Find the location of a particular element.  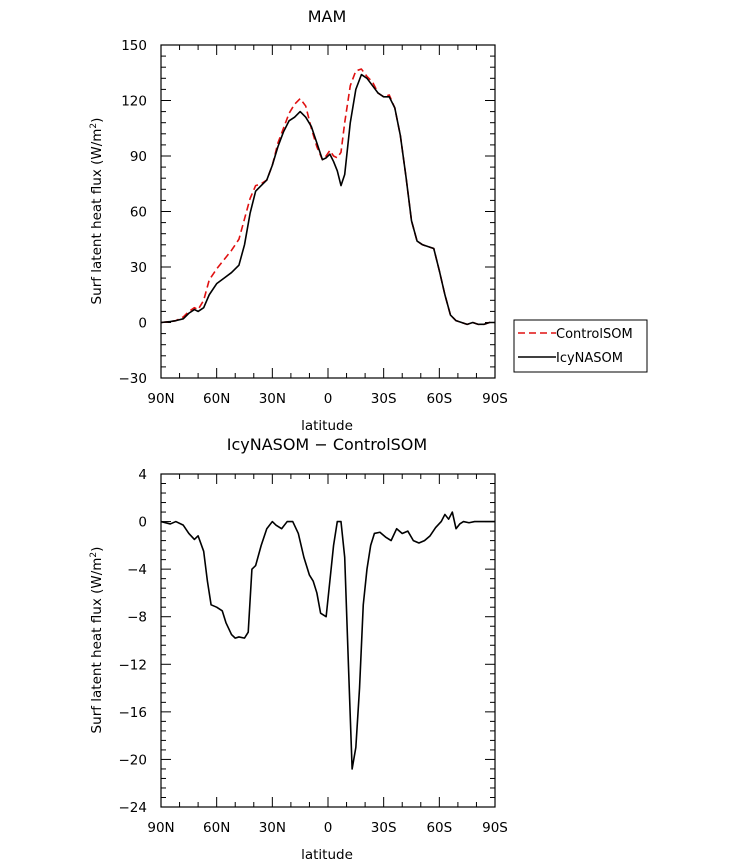

legend-label-controlsom: ControlSOM is located at coordinates (594, 334).